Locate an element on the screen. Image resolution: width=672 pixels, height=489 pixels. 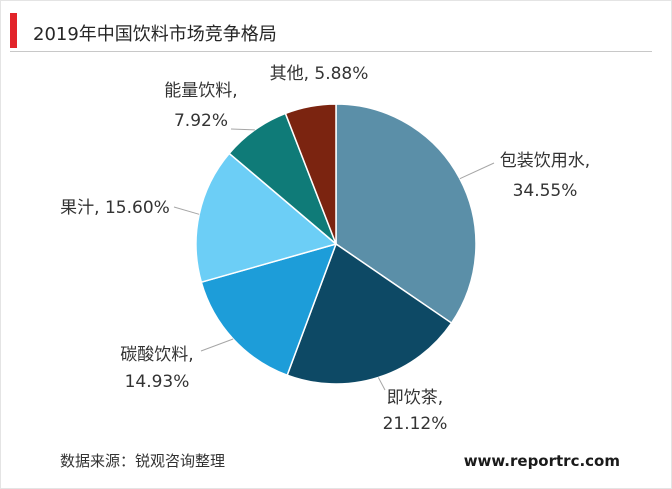
page-title: 2019年中国饮料市场竞争格局 is located at coordinates (155, 34).